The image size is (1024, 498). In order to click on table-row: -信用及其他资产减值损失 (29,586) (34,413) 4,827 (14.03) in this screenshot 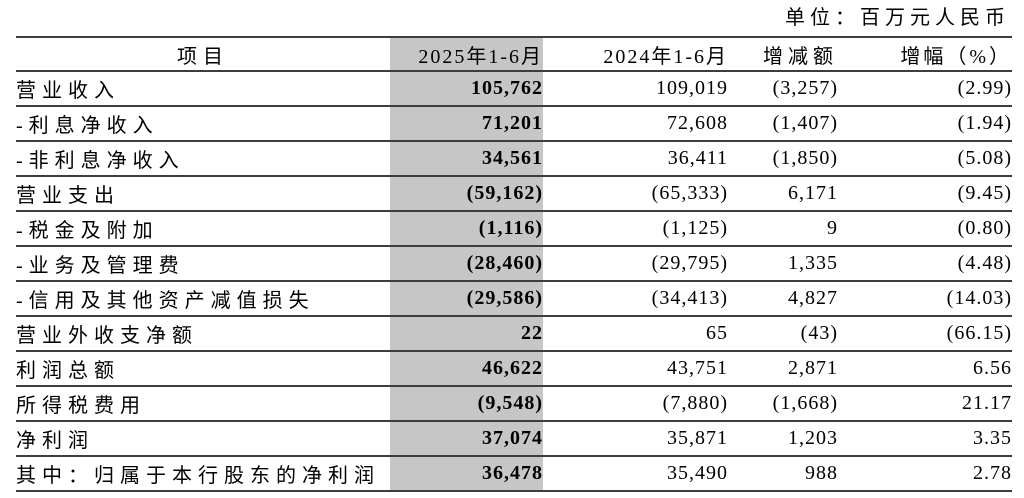, I will do `click(514, 299)`.